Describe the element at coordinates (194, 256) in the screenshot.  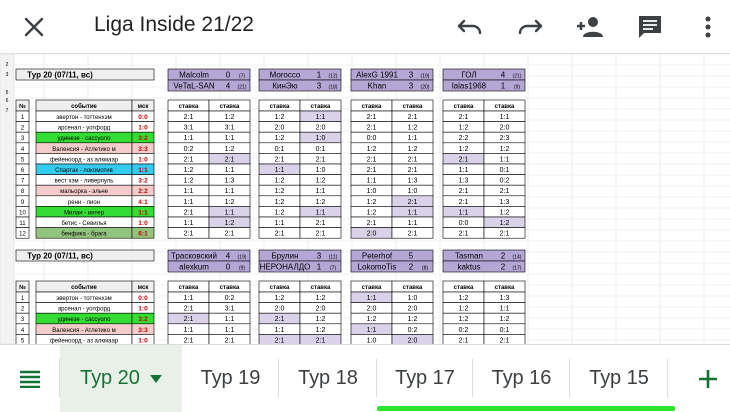
I see `player-name: Трасковский` at that location.